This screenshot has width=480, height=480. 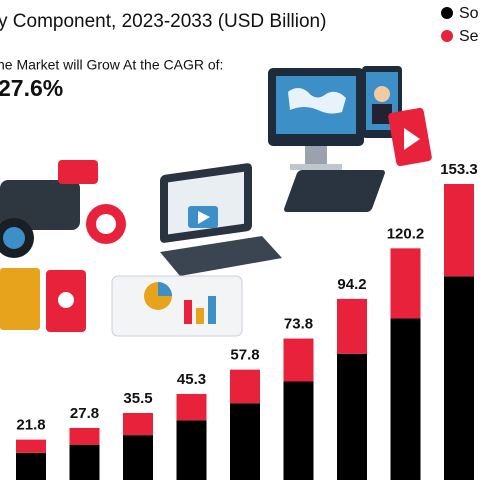 I want to click on total-label: 153.3, so click(x=459, y=169).